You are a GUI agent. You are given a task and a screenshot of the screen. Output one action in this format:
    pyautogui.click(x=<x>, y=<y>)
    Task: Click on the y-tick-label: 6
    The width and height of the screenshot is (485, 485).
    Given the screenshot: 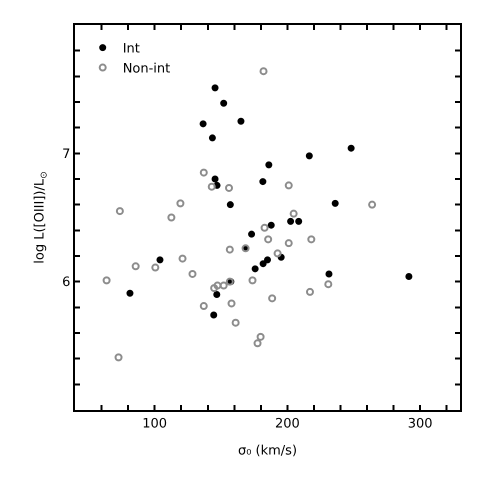 What is the action you would take?
    pyautogui.click(x=66, y=282)
    